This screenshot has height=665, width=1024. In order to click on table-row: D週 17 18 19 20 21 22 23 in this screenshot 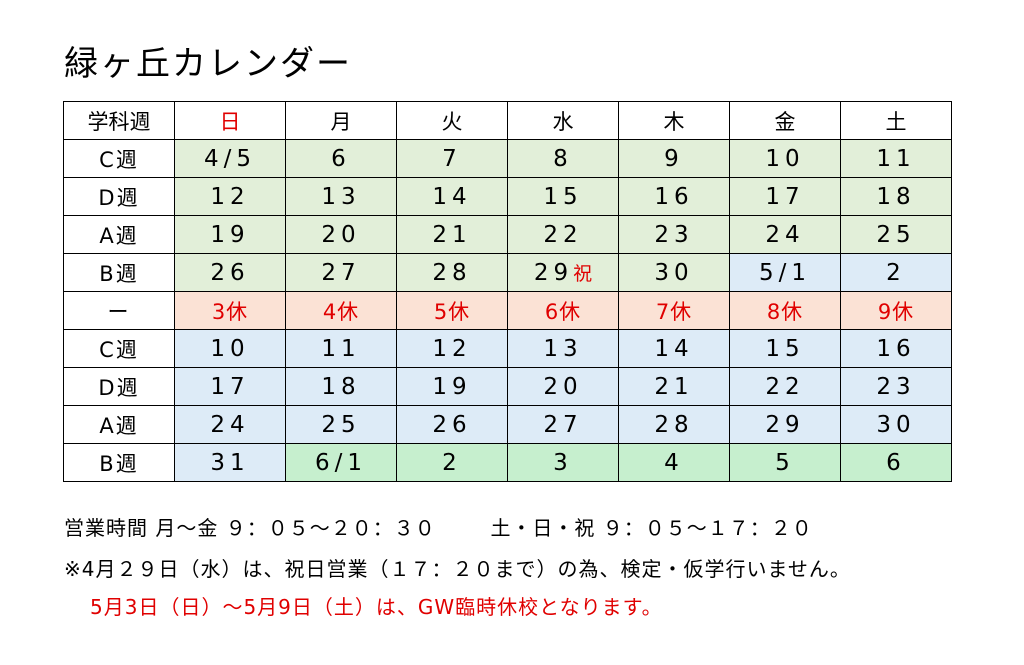, I will do `click(507, 386)`.